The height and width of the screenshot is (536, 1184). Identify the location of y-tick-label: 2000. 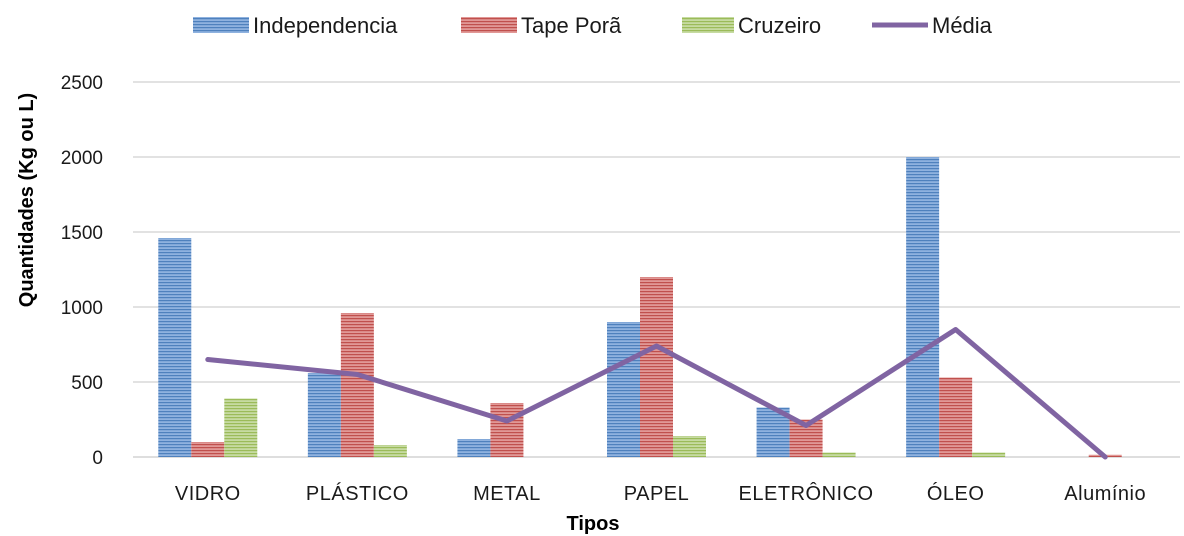
(82, 158).